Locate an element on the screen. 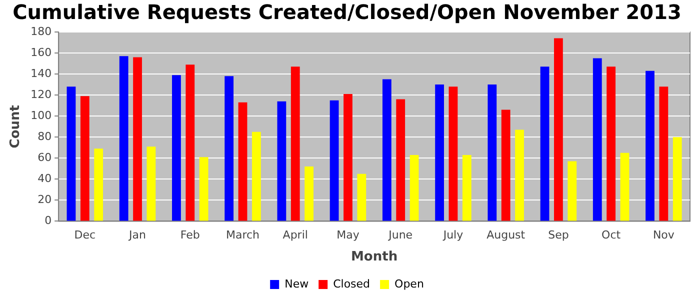  y-tick-label: 40 is located at coordinates (45, 179).